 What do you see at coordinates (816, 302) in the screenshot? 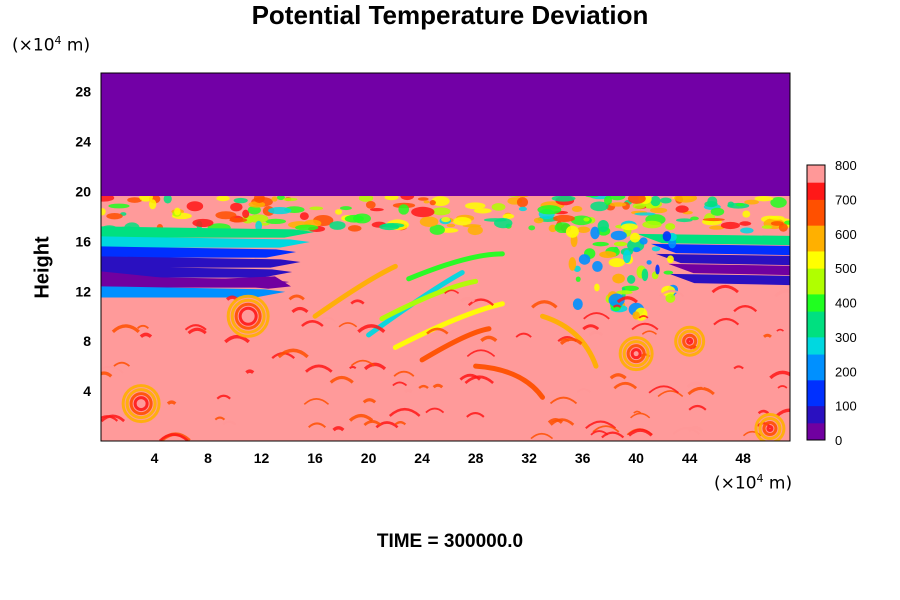
I see `colorbar-frame` at bounding box center [816, 302].